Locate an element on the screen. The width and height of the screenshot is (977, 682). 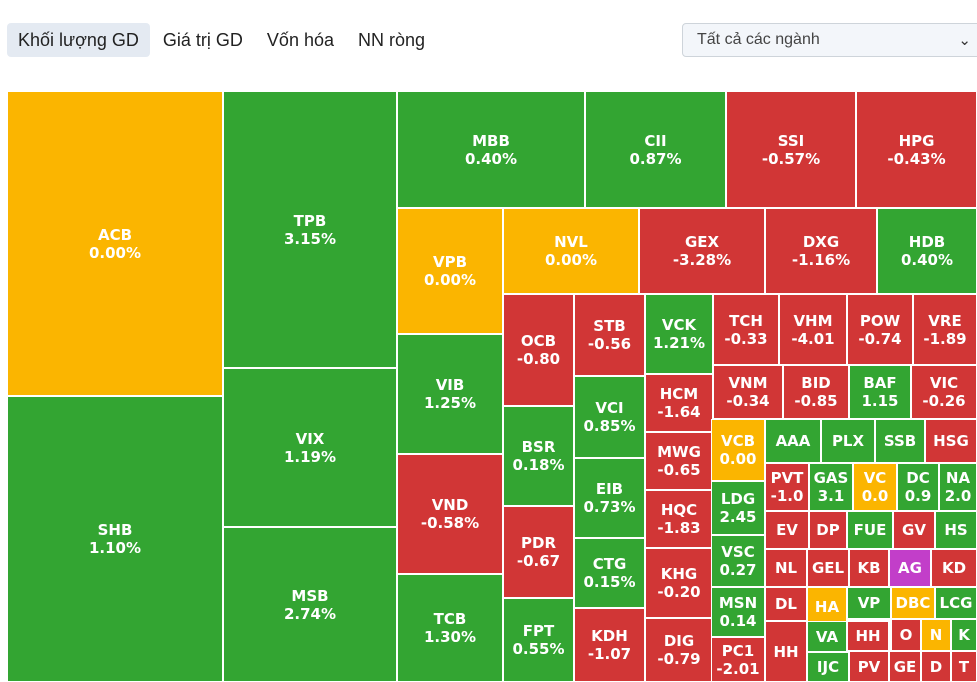
stock-tile-gv: GV is located at coordinates (914, 530).